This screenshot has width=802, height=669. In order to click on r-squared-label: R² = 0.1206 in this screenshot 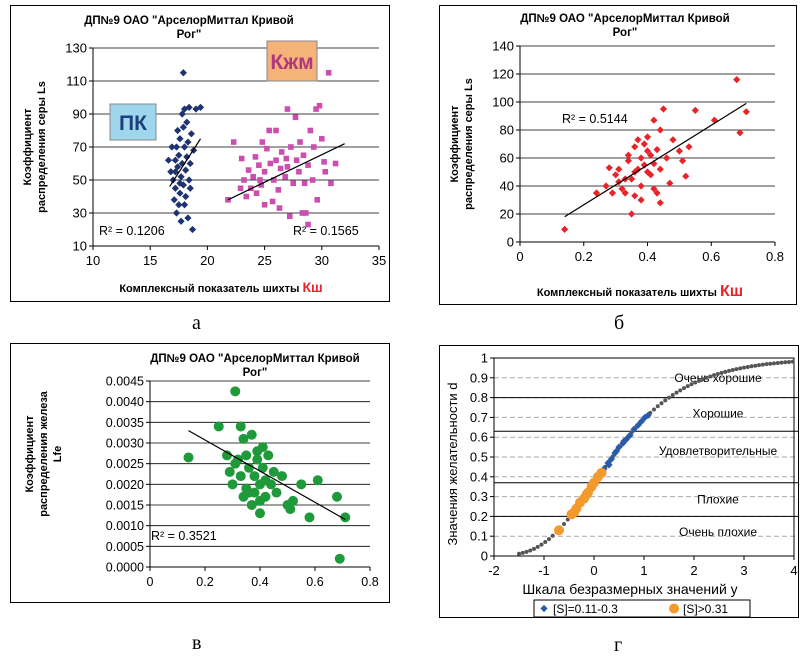, I will do `click(132, 231)`.